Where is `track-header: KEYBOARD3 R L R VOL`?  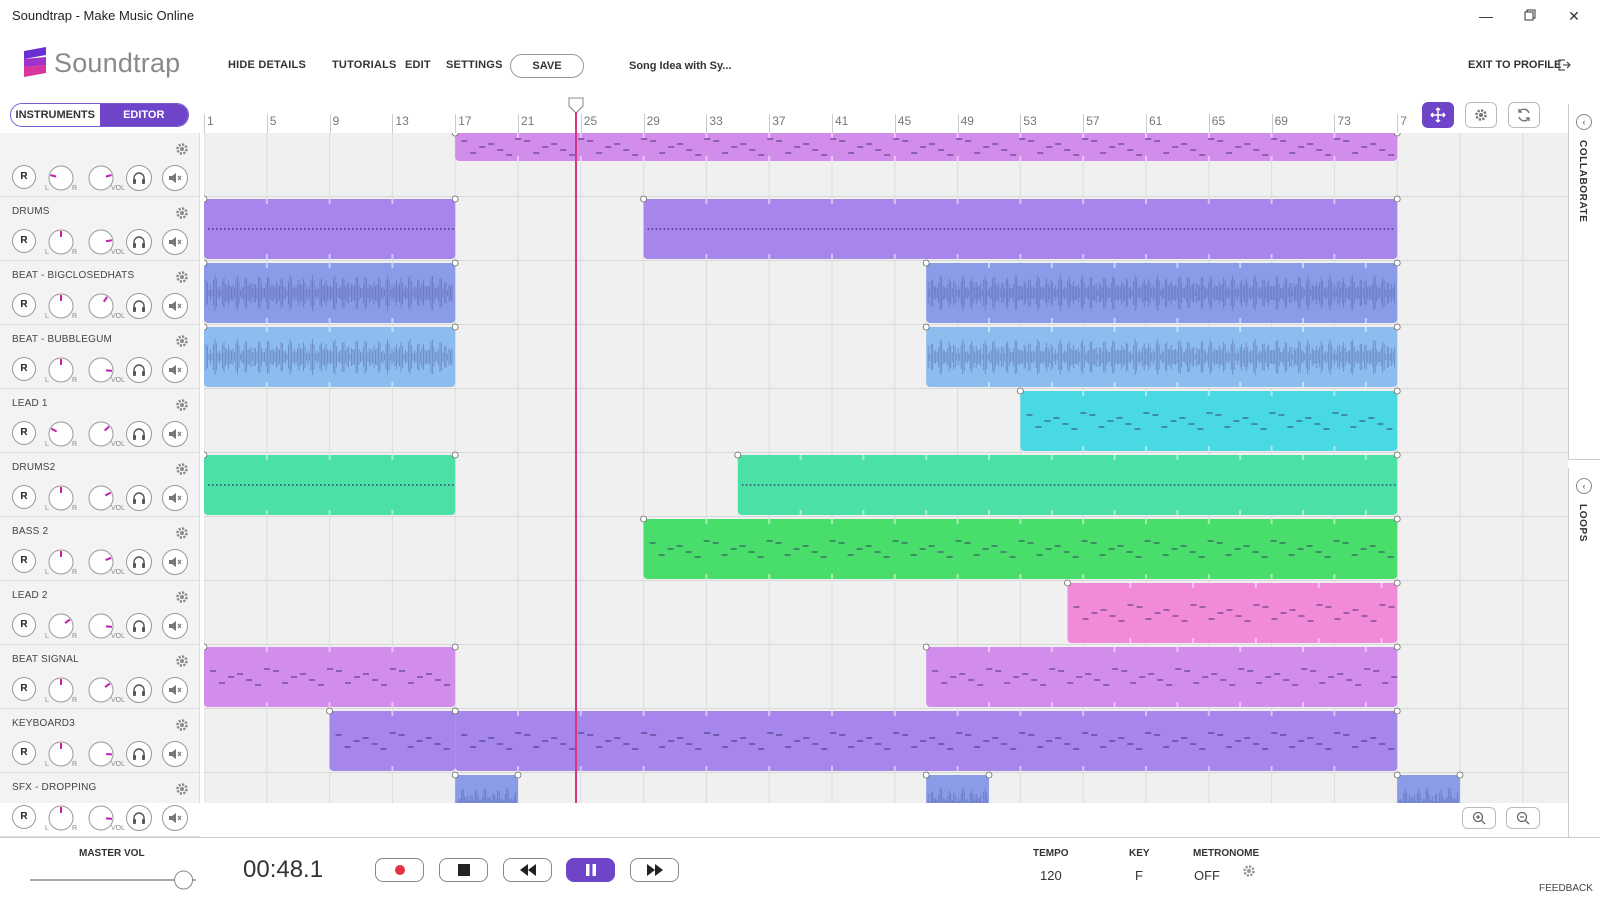 track-header: KEYBOARD3 R L R VOL is located at coordinates (100, 741).